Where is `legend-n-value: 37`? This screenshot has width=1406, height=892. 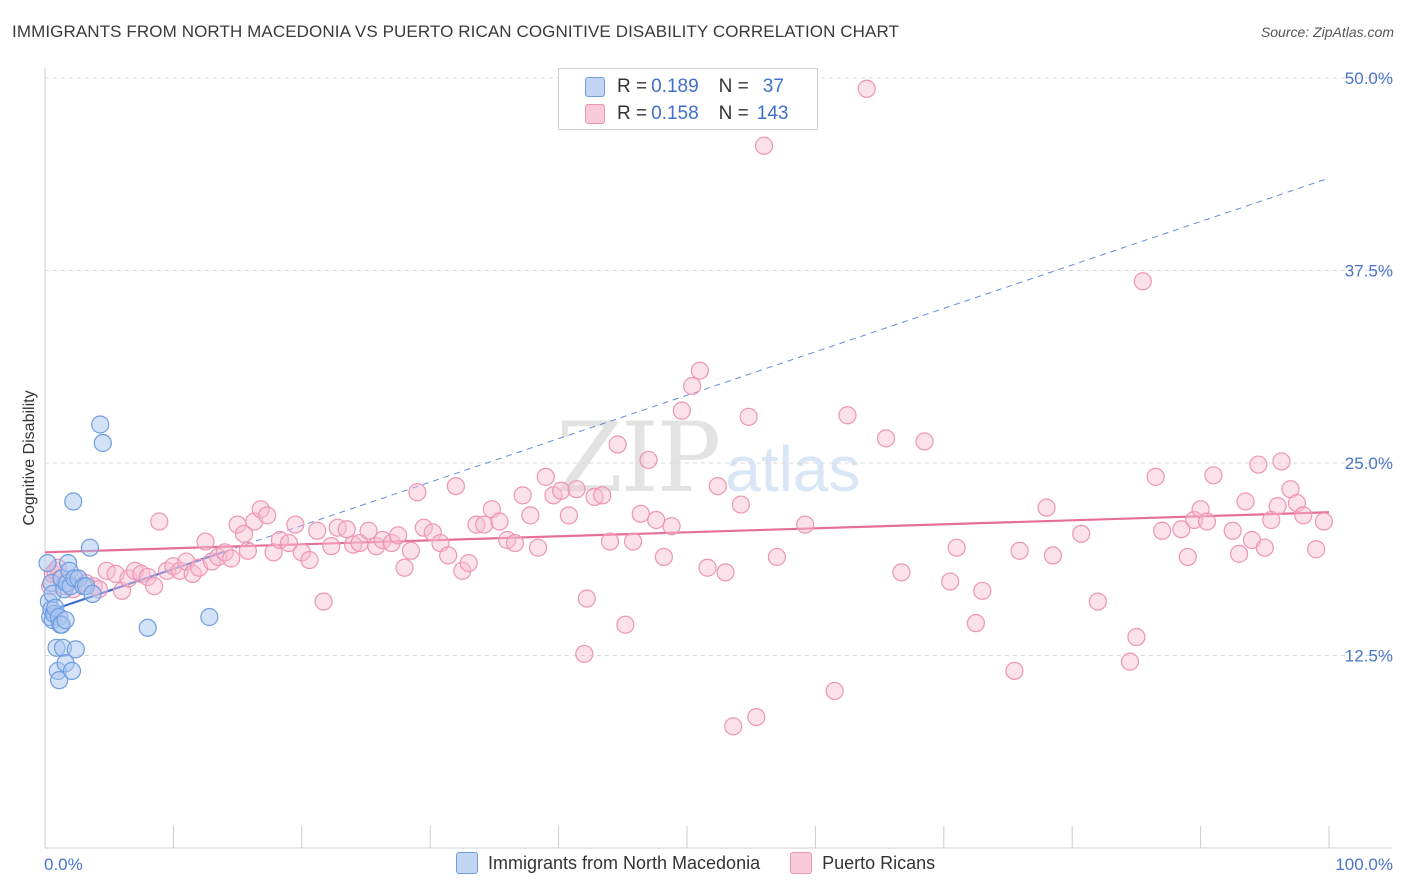 legend-n-value: 37 is located at coordinates (773, 86).